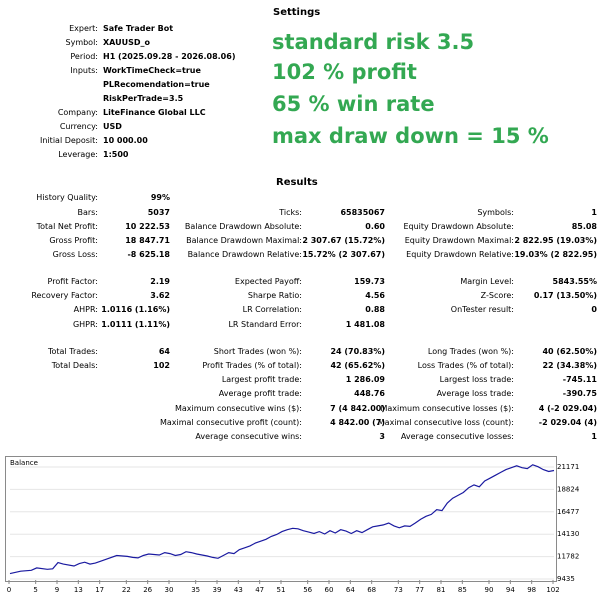 The width and height of the screenshot is (611, 600). I want to click on result-value: 5843.55%, so click(574, 281).